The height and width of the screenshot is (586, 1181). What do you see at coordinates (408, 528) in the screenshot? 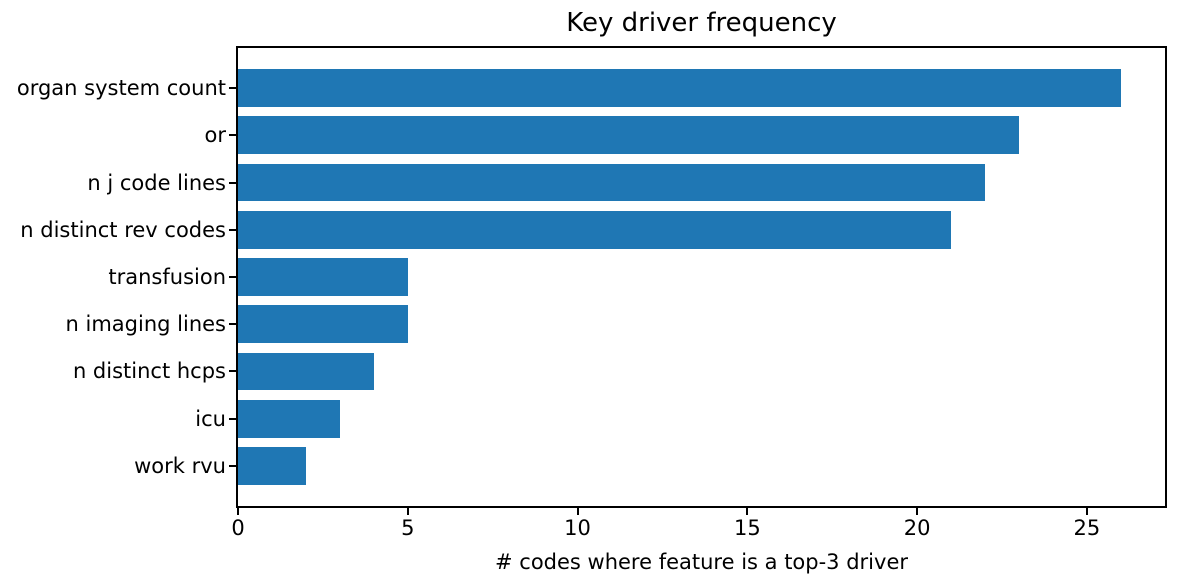
I see `x-tick-label: 5` at bounding box center [408, 528].